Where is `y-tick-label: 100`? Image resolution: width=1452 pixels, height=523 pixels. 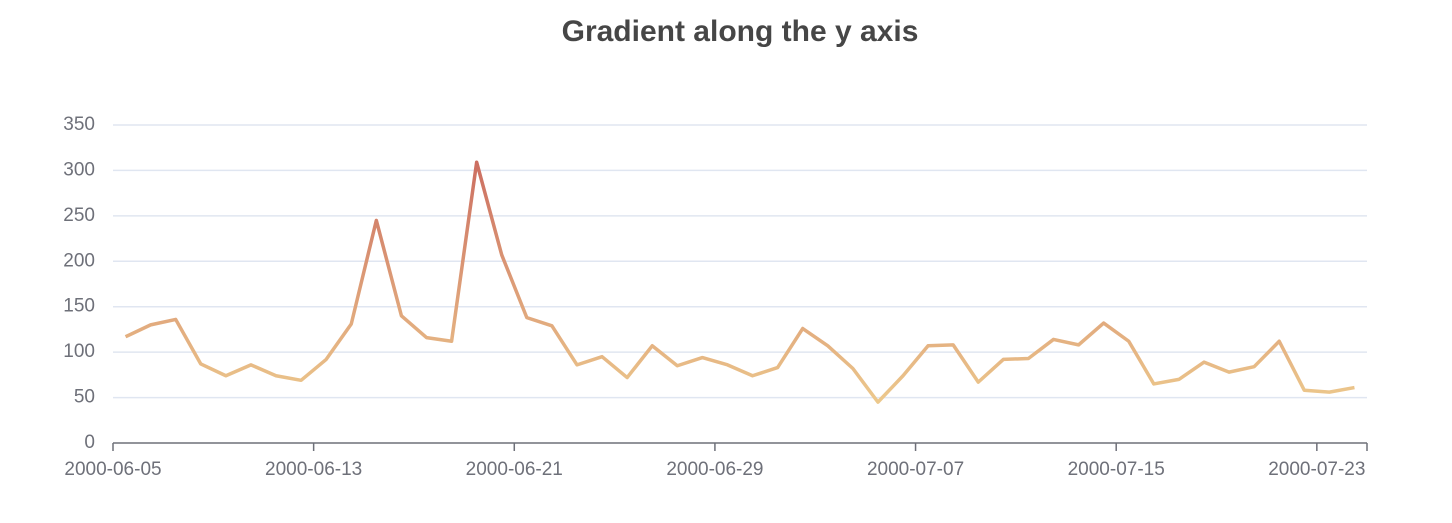
y-tick-label: 100 is located at coordinates (79, 351).